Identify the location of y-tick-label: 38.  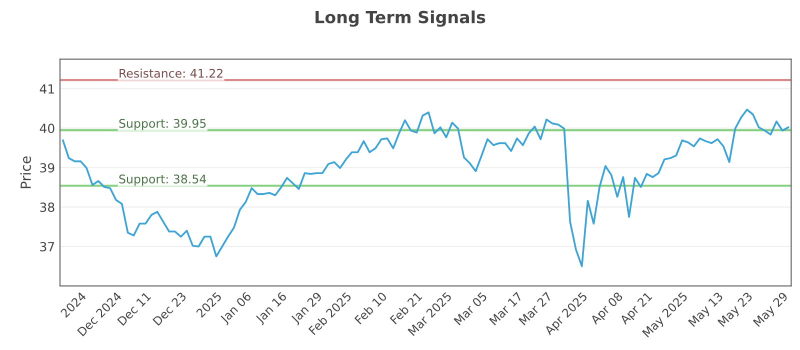
(47, 207).